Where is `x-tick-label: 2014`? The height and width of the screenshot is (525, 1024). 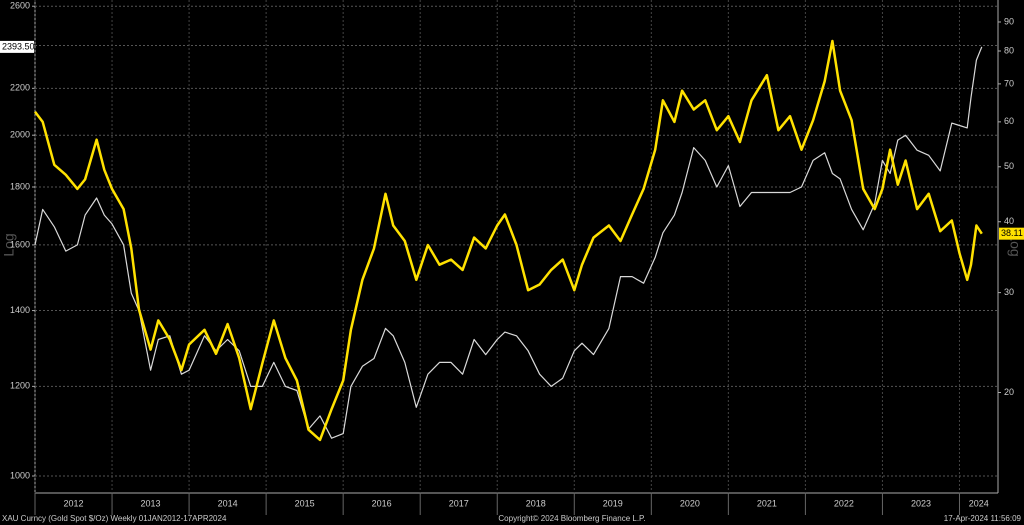 x-tick-label: 2014 is located at coordinates (228, 503).